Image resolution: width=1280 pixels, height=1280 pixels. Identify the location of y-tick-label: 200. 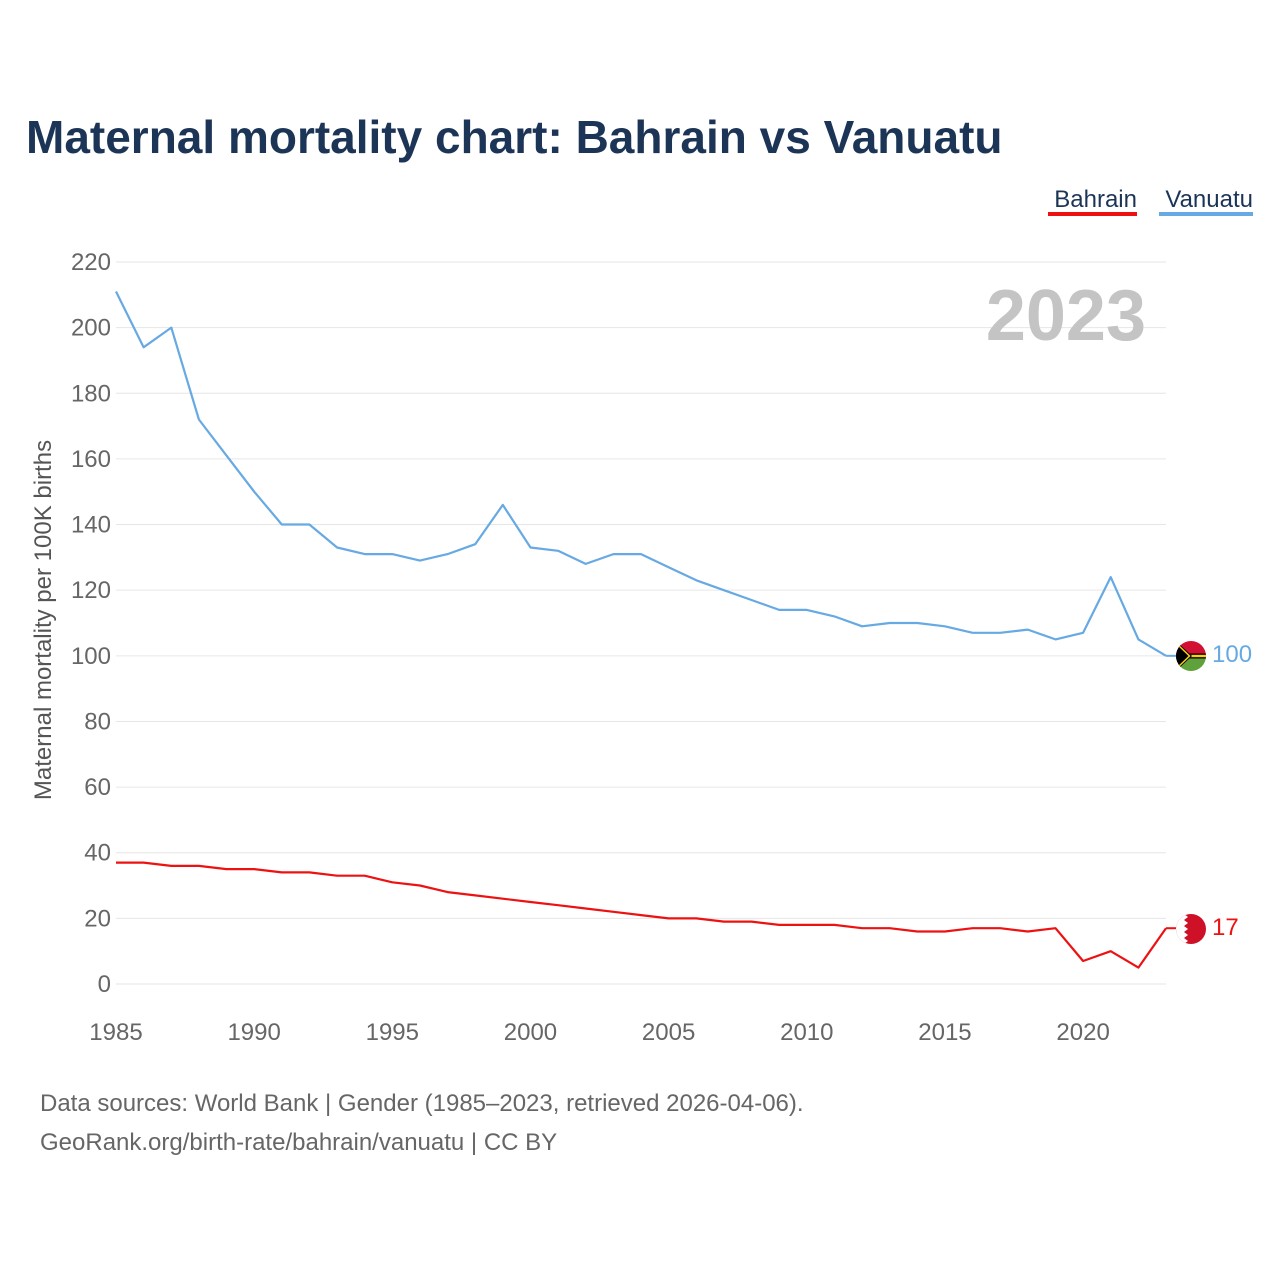
(91, 328).